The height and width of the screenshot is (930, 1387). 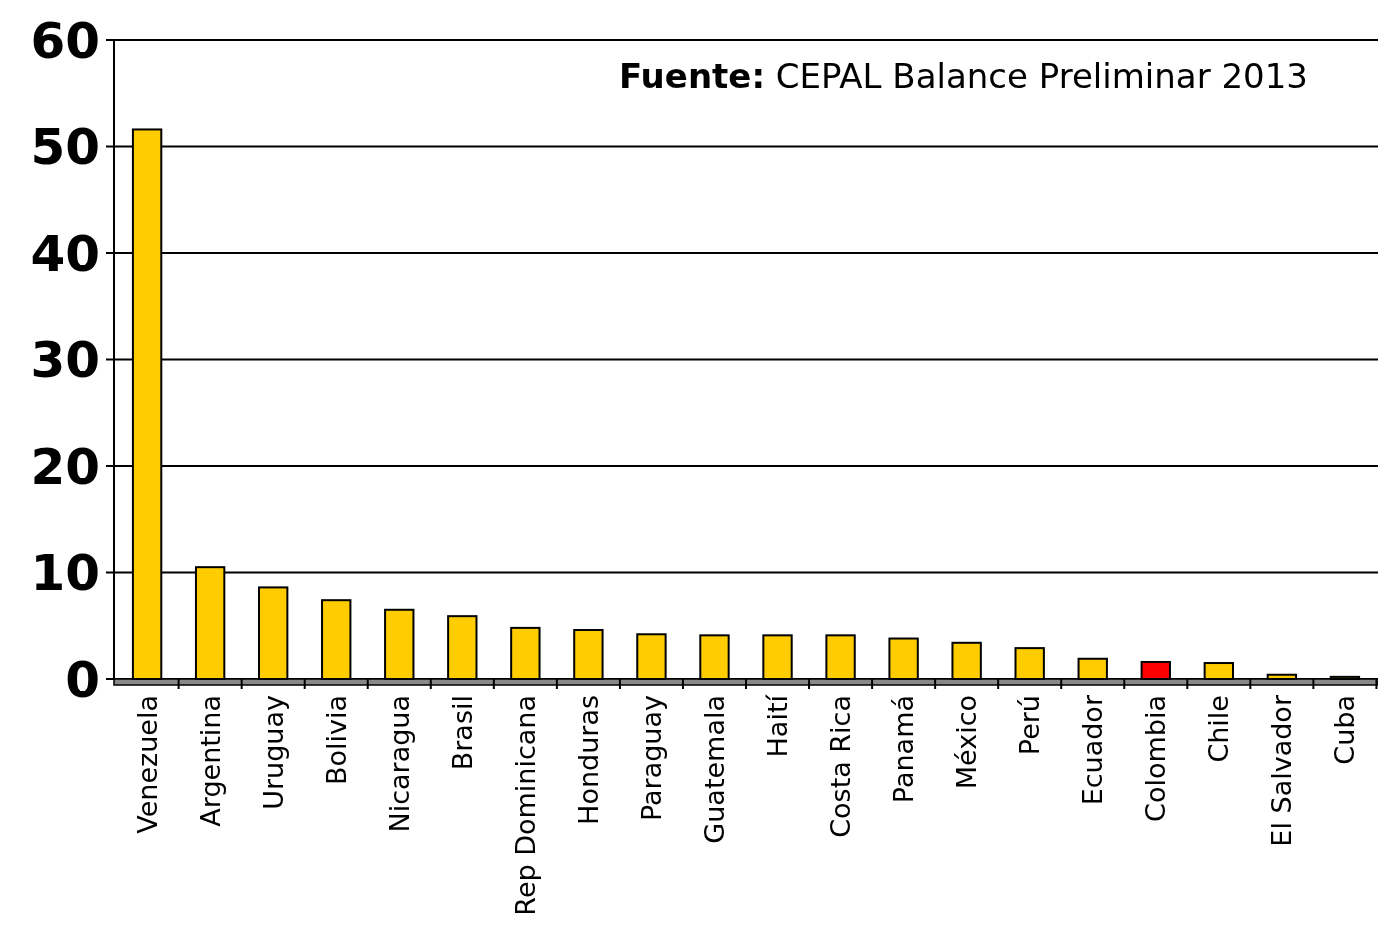 What do you see at coordinates (65, 40) in the screenshot?
I see `y-tick-label: 60` at bounding box center [65, 40].